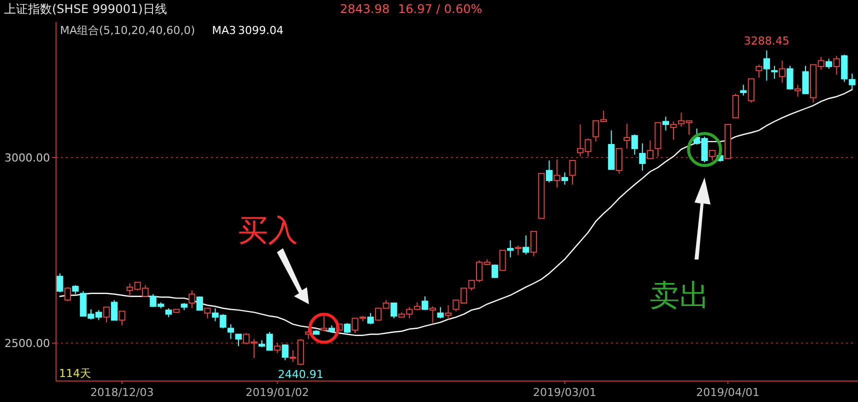  What do you see at coordinates (85, 9) in the screenshot?
I see `chart-title: 上证指数(SHSE 999001)日线` at bounding box center [85, 9].